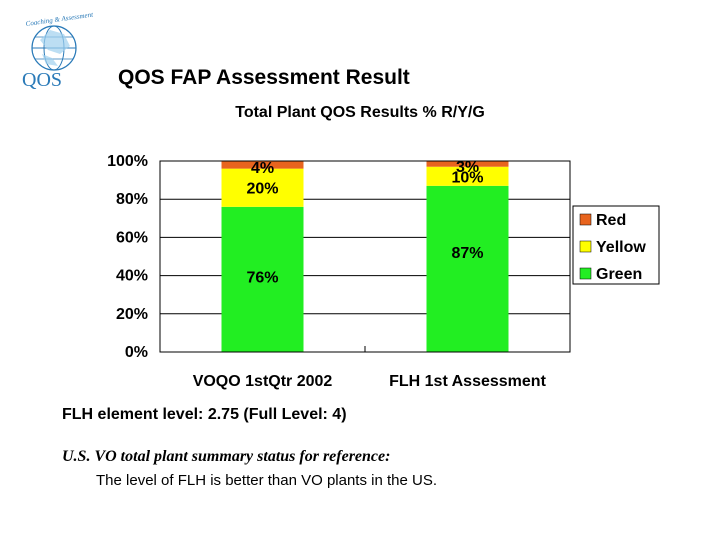 This screenshot has height=540, width=720. Describe the element at coordinates (467, 167) in the screenshot. I see `data-label: 3%` at that location.